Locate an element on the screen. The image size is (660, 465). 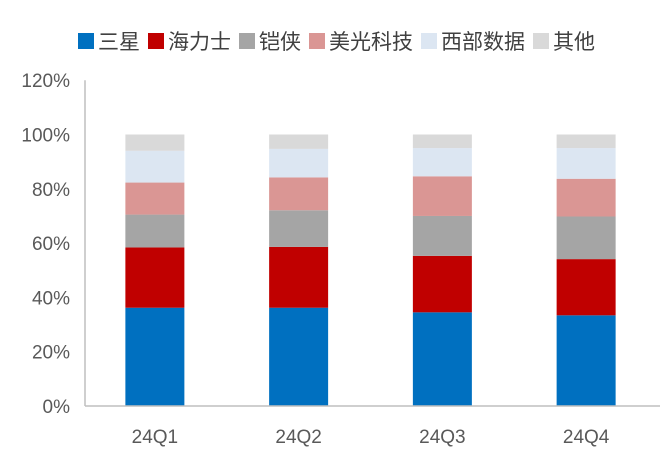
legend-label: 其他 is located at coordinates (574, 42).